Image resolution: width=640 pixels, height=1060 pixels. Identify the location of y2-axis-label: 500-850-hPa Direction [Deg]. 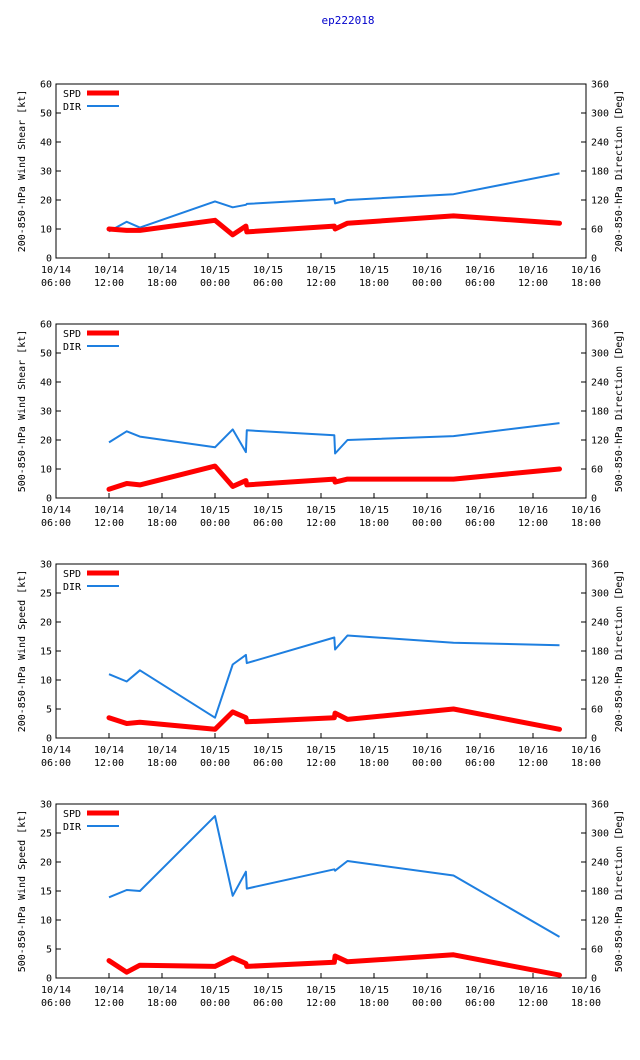
(619, 891).